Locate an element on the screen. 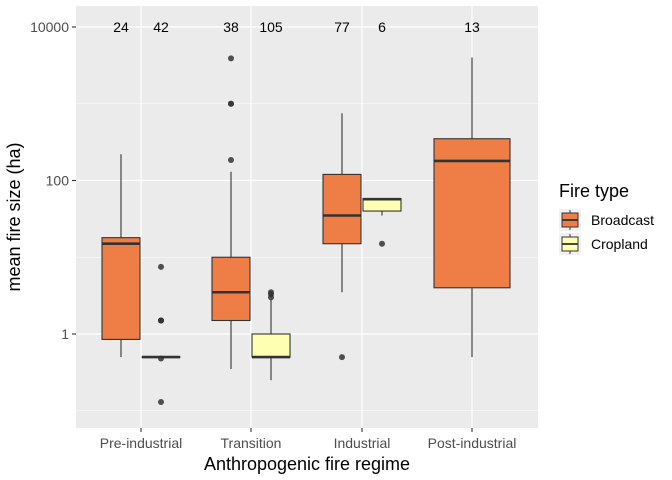 The height and width of the screenshot is (480, 672). y-axis-title: mean fire size (ha) is located at coordinates (14, 216).